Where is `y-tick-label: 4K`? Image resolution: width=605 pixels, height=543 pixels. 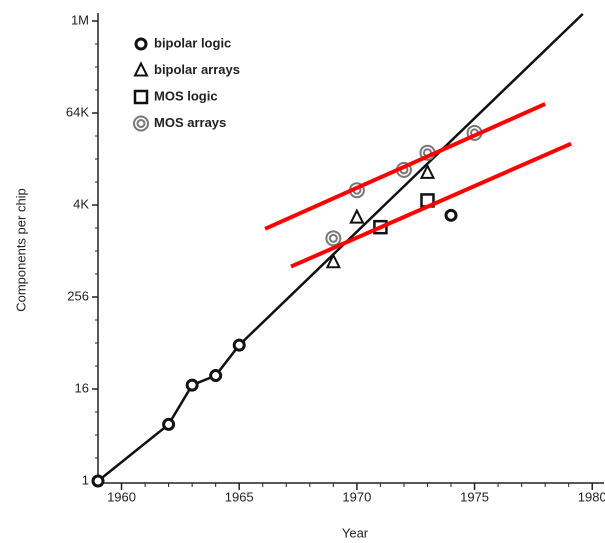
y-tick-label: 4K is located at coordinates (81, 203).